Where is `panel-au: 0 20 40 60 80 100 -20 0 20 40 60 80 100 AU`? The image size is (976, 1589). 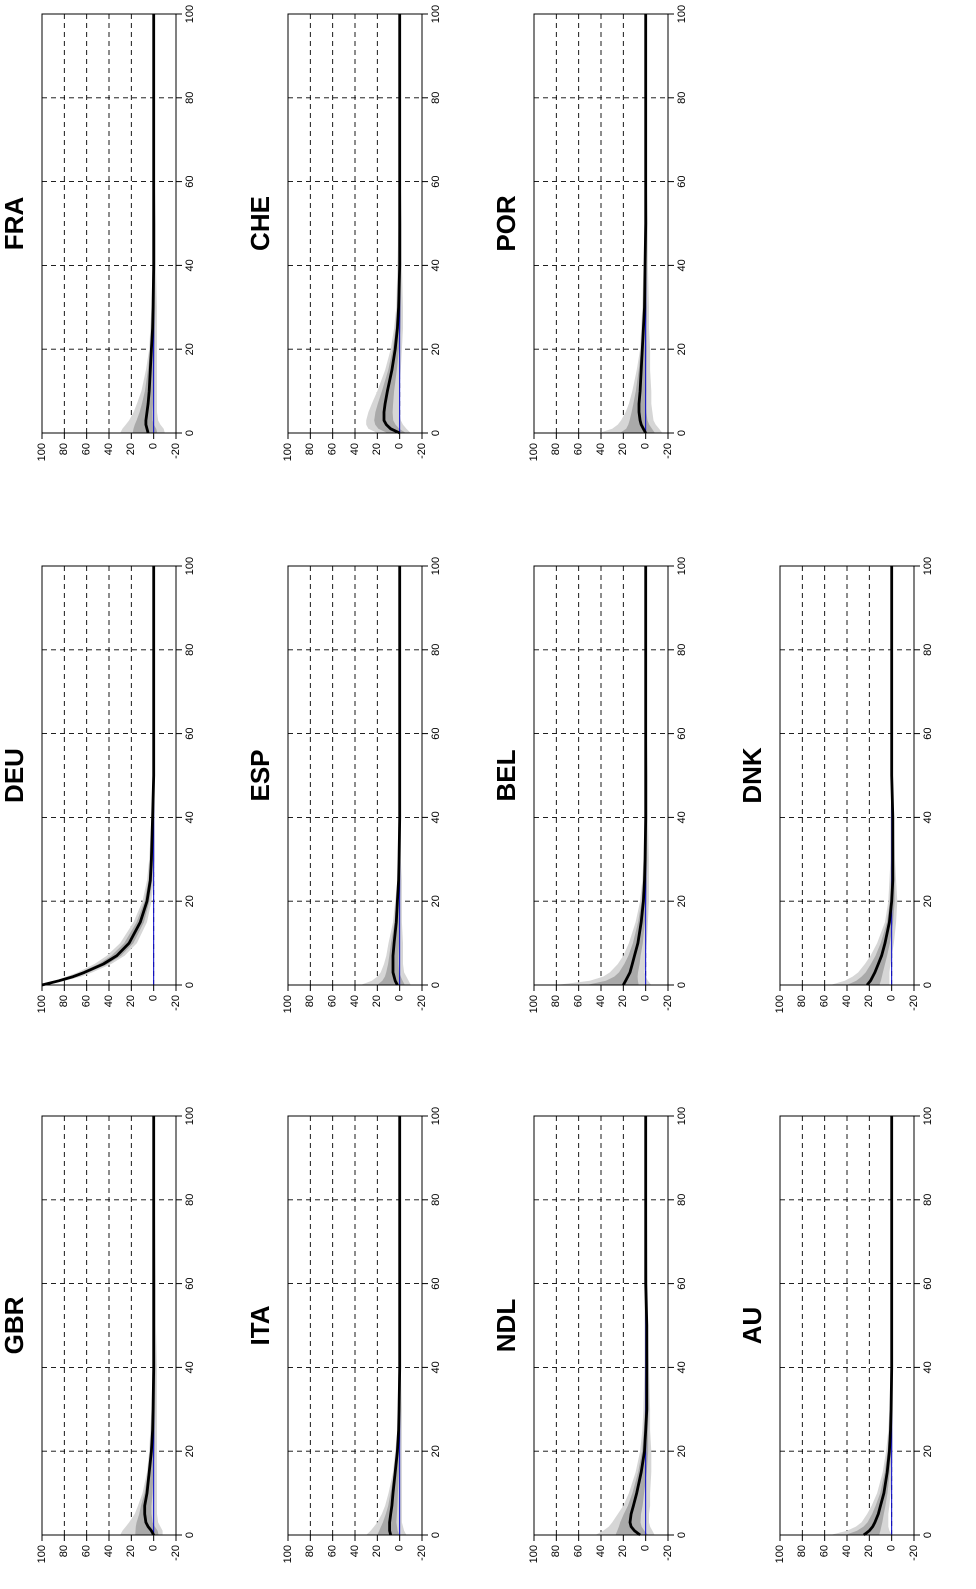
panel-au: 0 20 40 60 80 100 -20 0 20 40 60 80 100 AU is located at coordinates (835, 1335).